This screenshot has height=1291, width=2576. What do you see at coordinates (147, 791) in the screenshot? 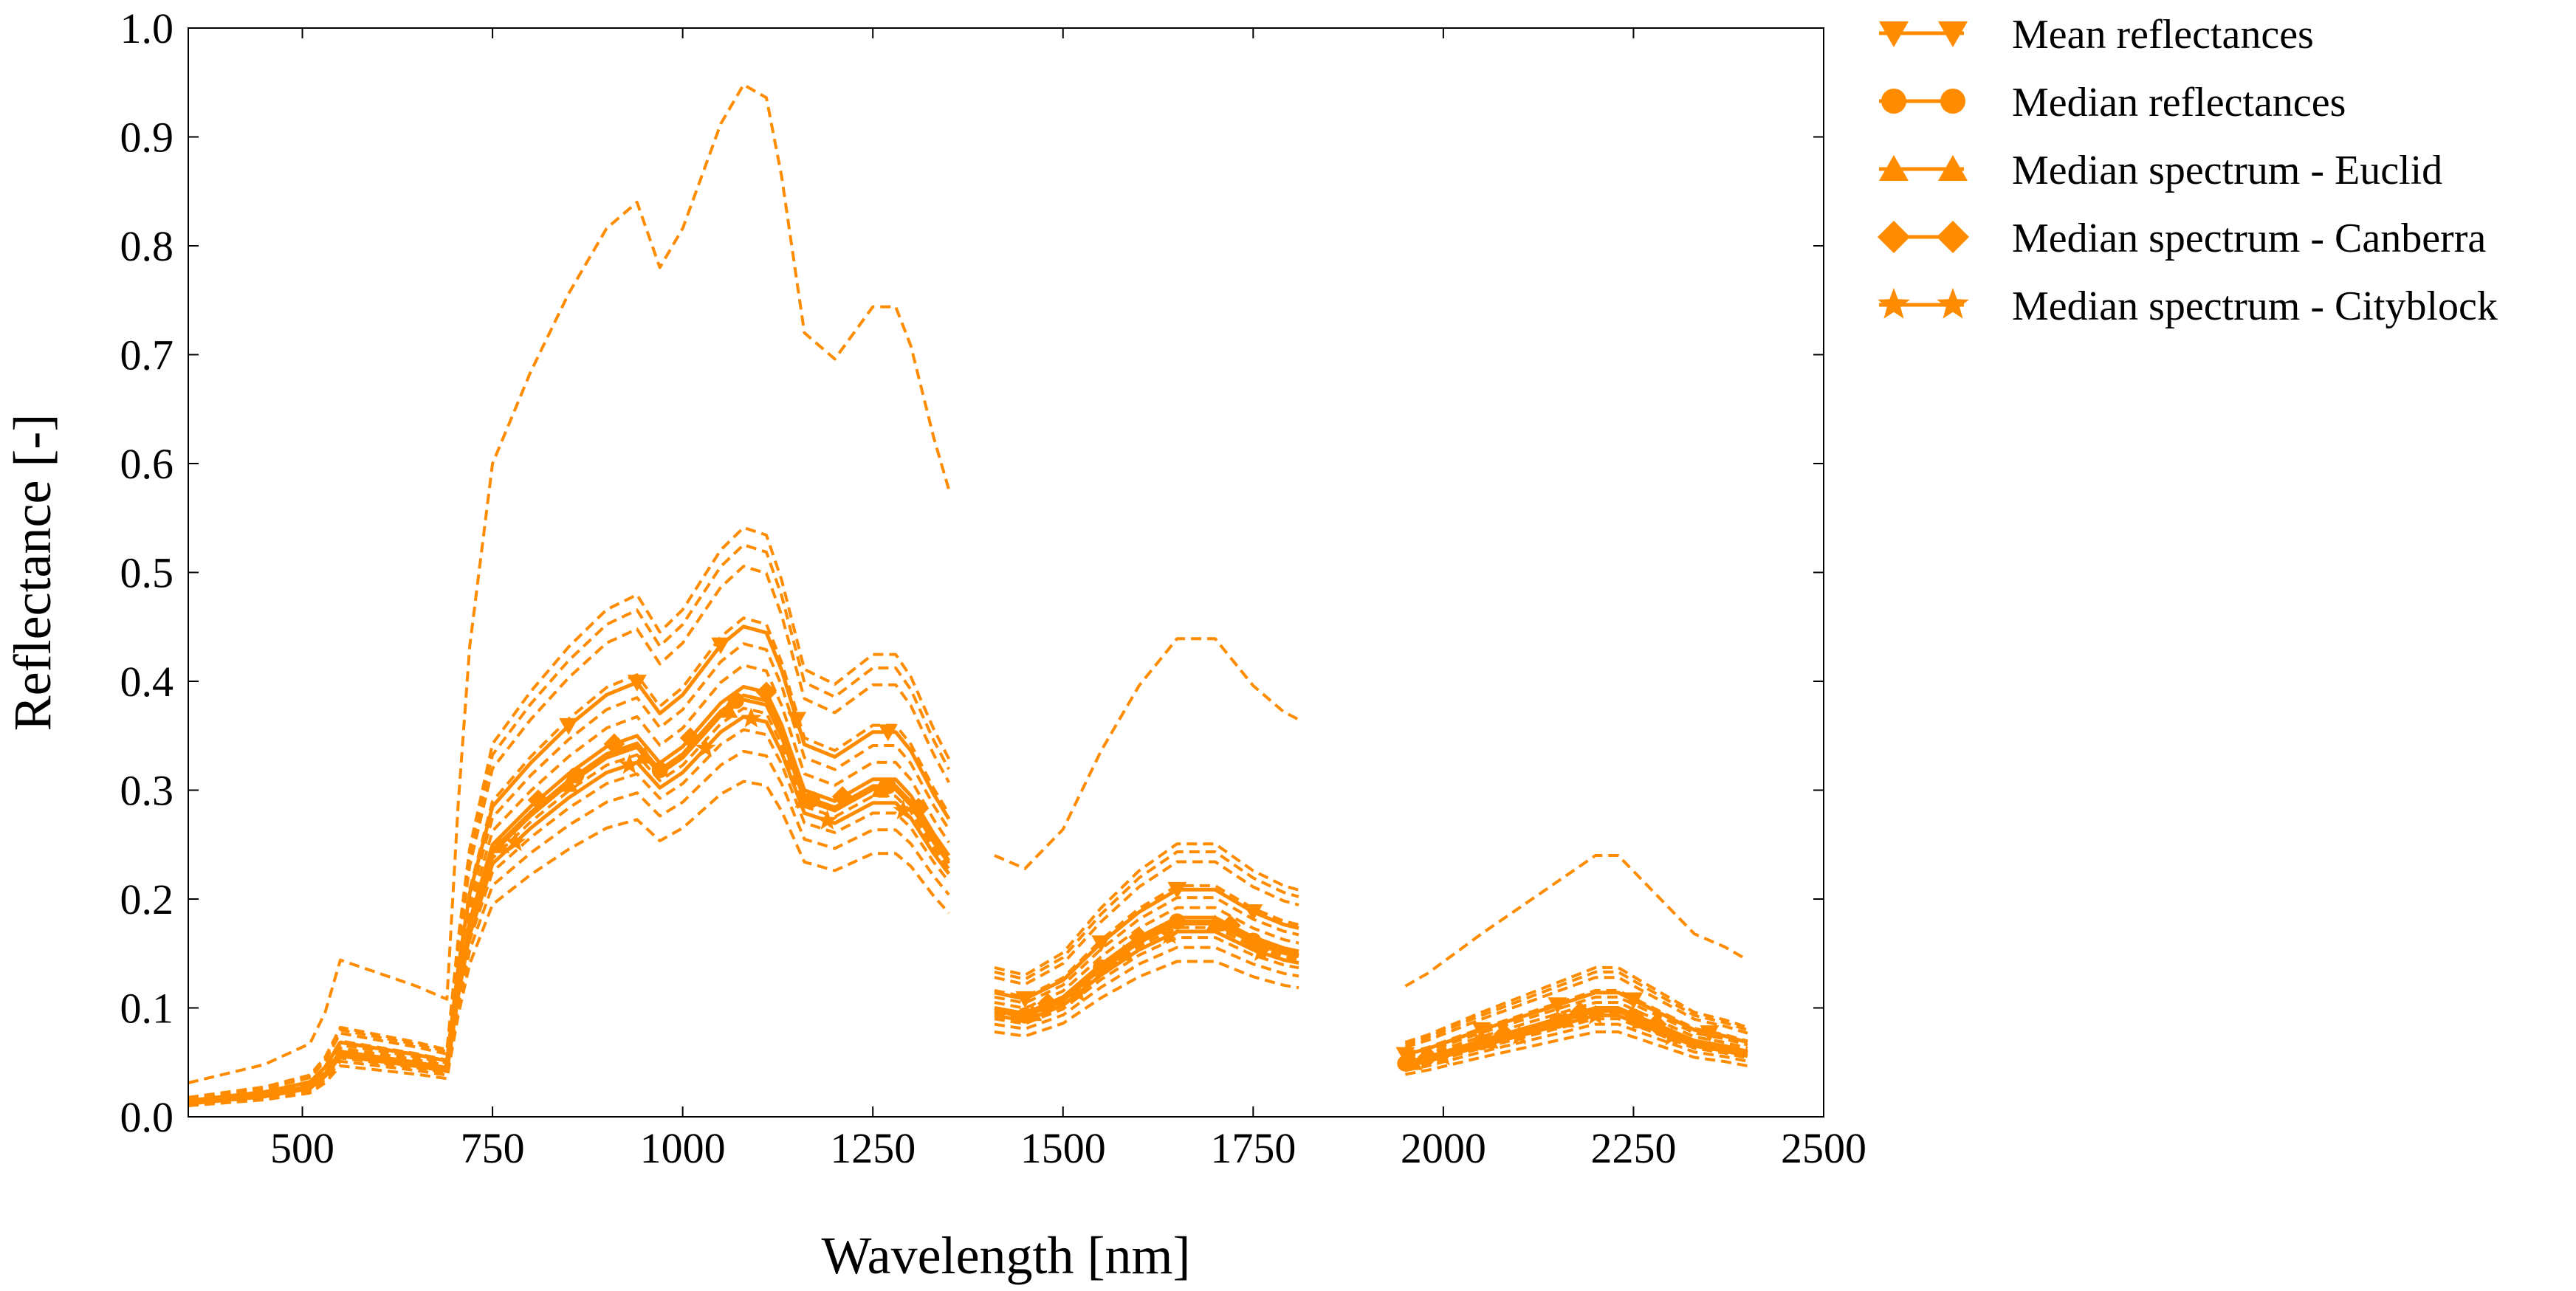
I see `y-tick-label: 0.3` at bounding box center [147, 791].